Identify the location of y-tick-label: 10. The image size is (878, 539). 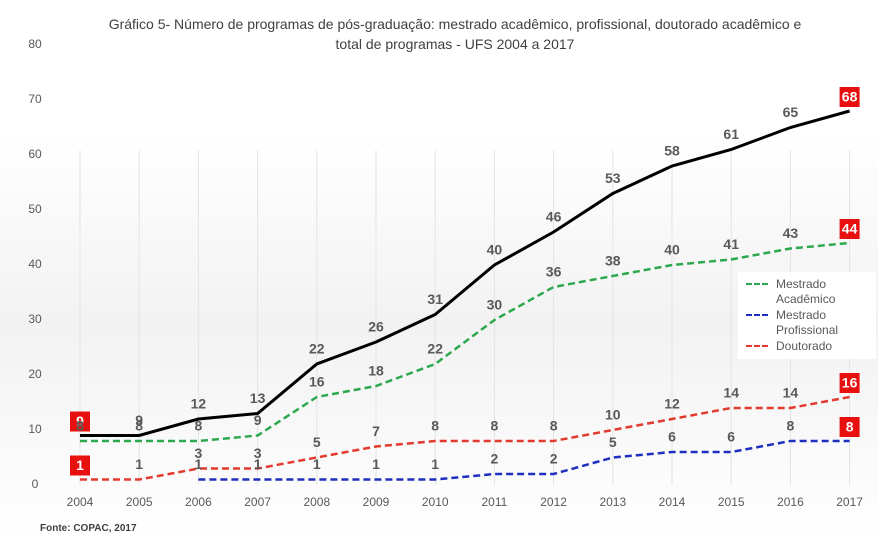
(35, 429).